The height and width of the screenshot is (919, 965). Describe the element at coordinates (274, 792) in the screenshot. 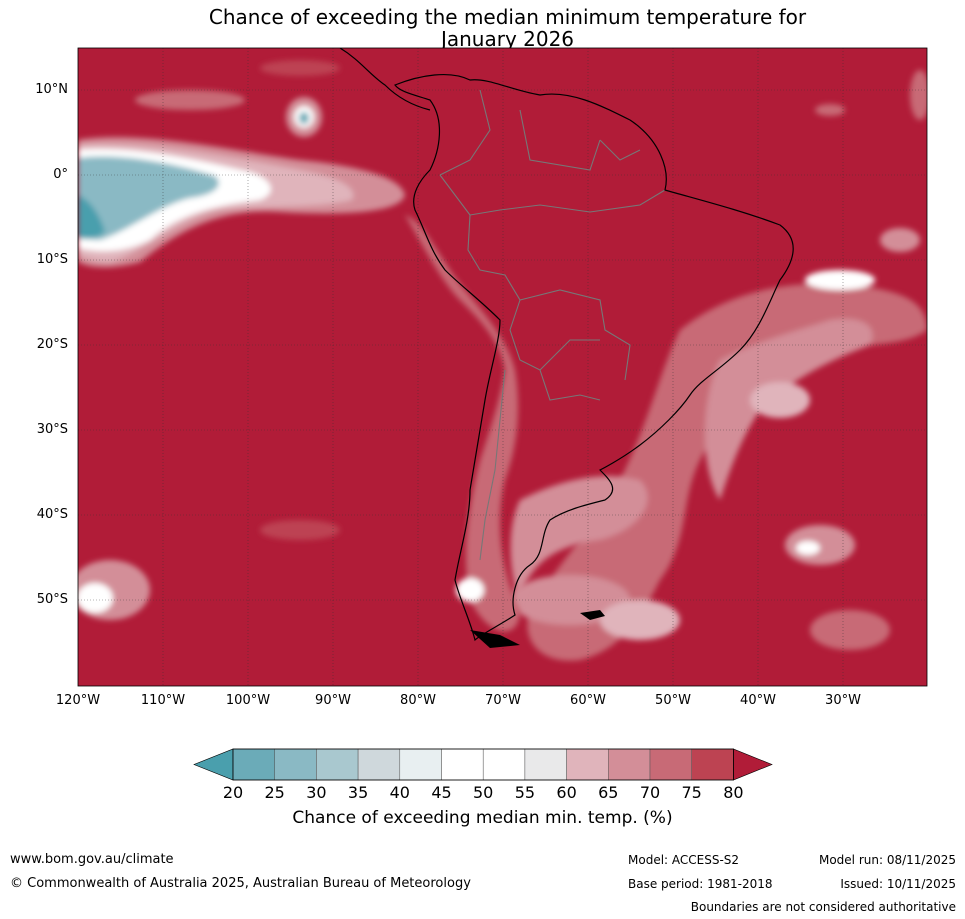

I see `colorbar-tick-25: 25` at that location.